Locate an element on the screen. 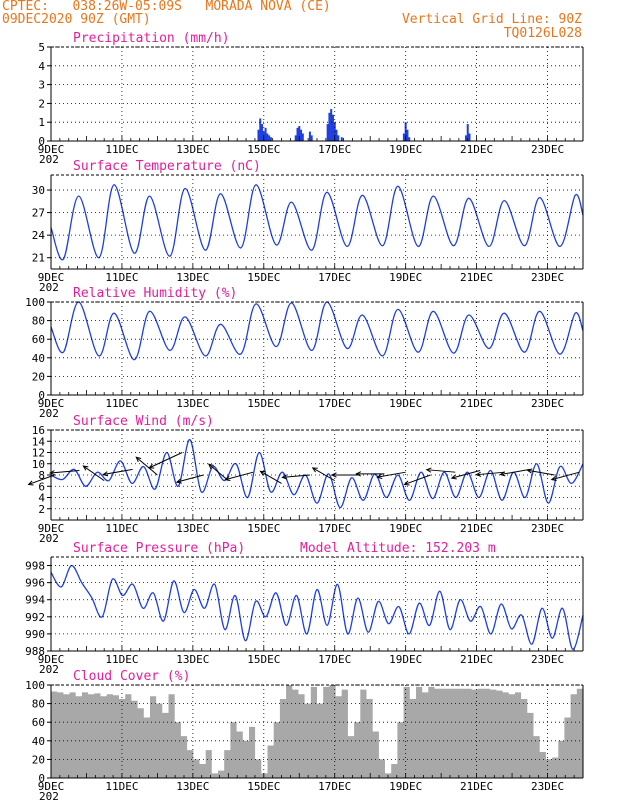 The image size is (618, 800). precip-ytick-label: 1 is located at coordinates (41, 122).